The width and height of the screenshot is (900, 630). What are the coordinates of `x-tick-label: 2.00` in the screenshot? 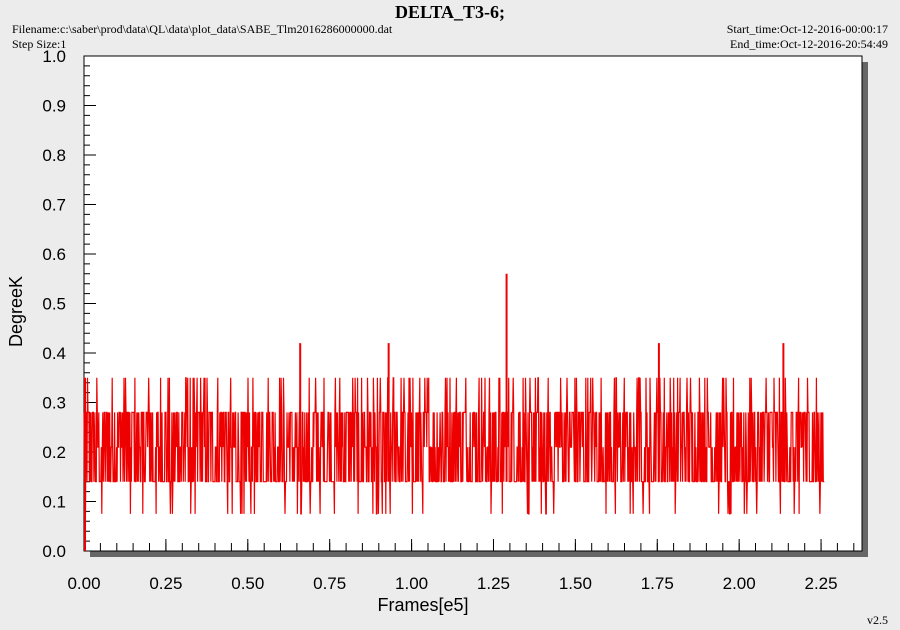 It's located at (739, 583).